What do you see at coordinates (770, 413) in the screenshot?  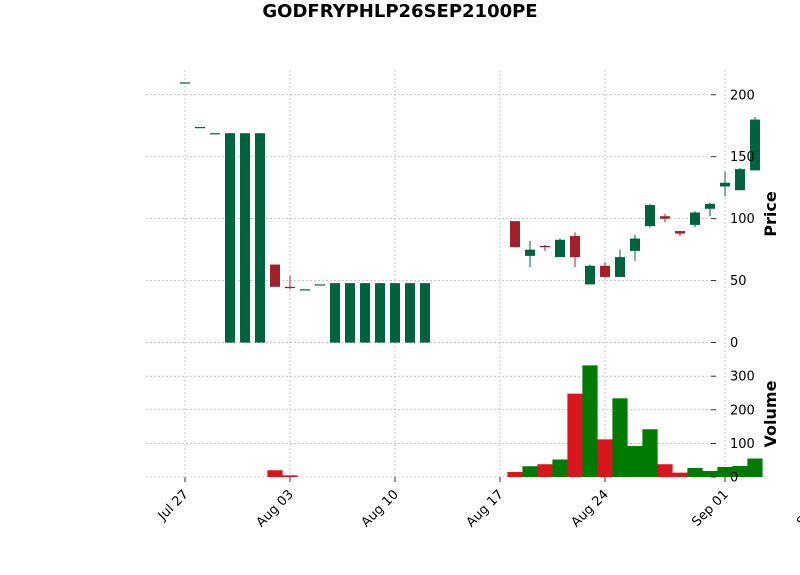 I see `volume-axis-label: Volume` at bounding box center [770, 413].